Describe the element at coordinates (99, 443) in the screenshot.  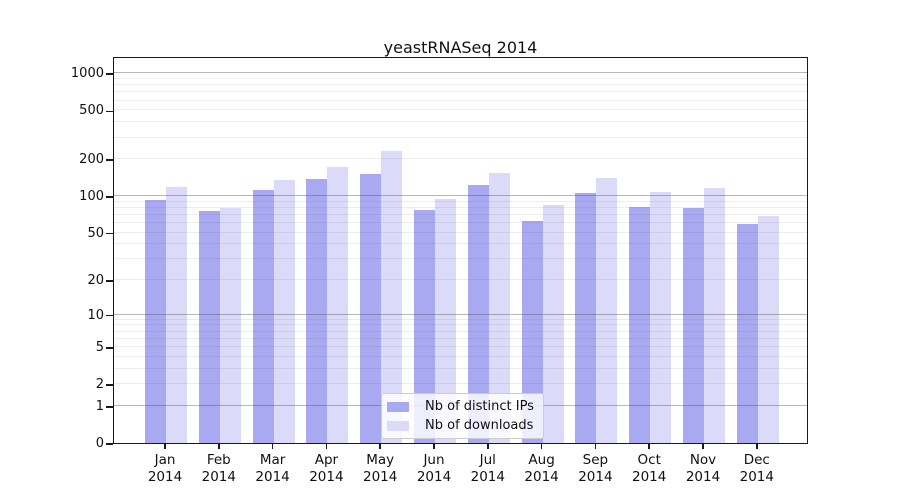
I see `y-tick-label: 0` at that location.